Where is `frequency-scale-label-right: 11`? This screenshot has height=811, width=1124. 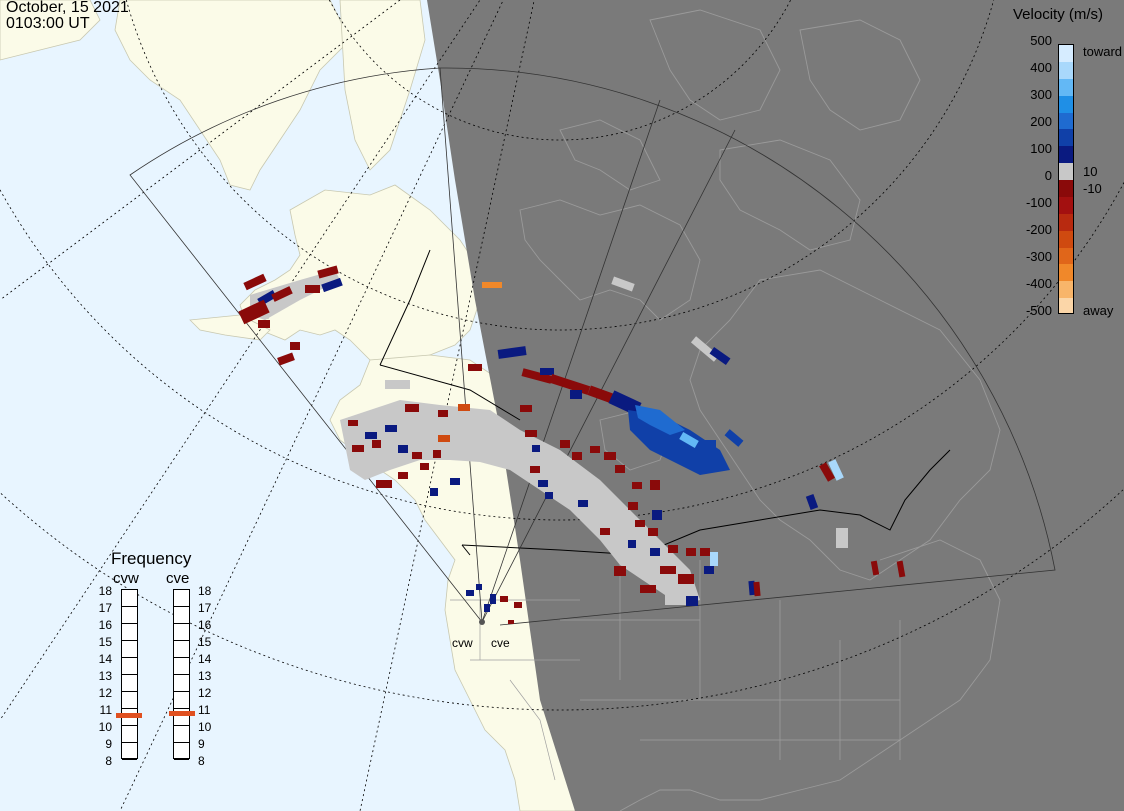
frequency-scale-label-right: 11 is located at coordinates (204, 710).